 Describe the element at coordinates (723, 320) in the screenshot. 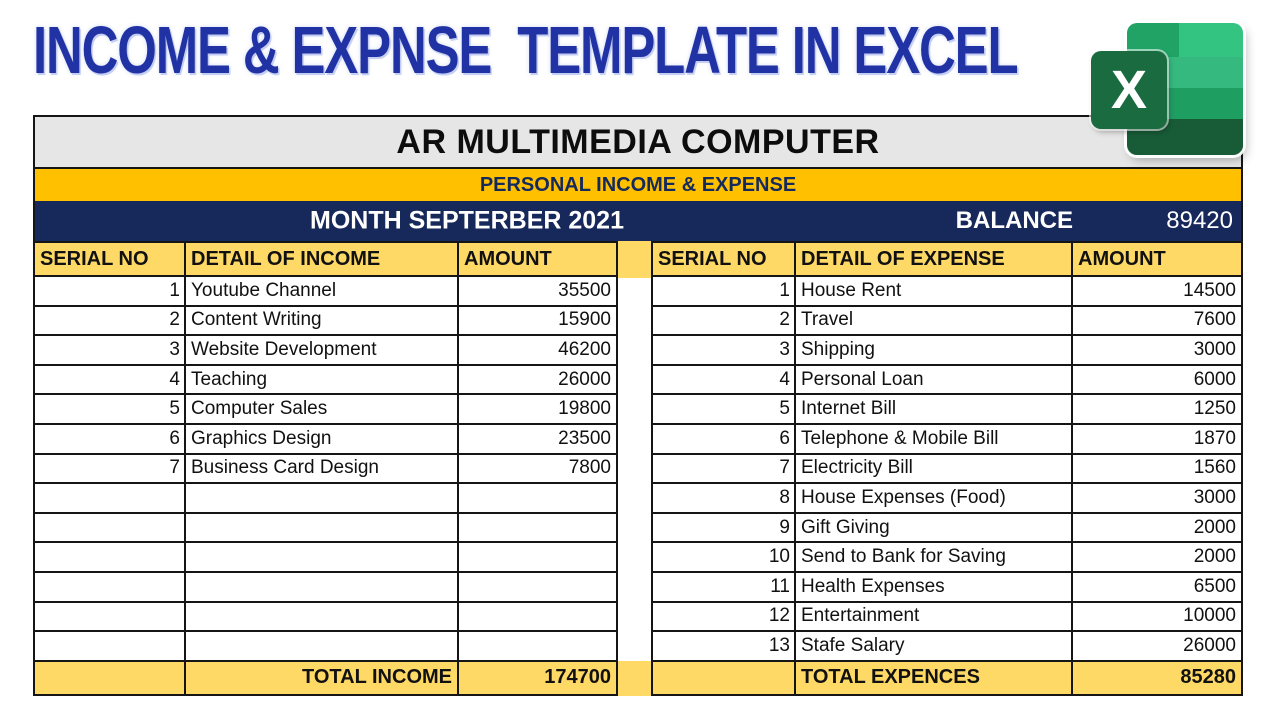

I see `serial-cell: 2` at that location.